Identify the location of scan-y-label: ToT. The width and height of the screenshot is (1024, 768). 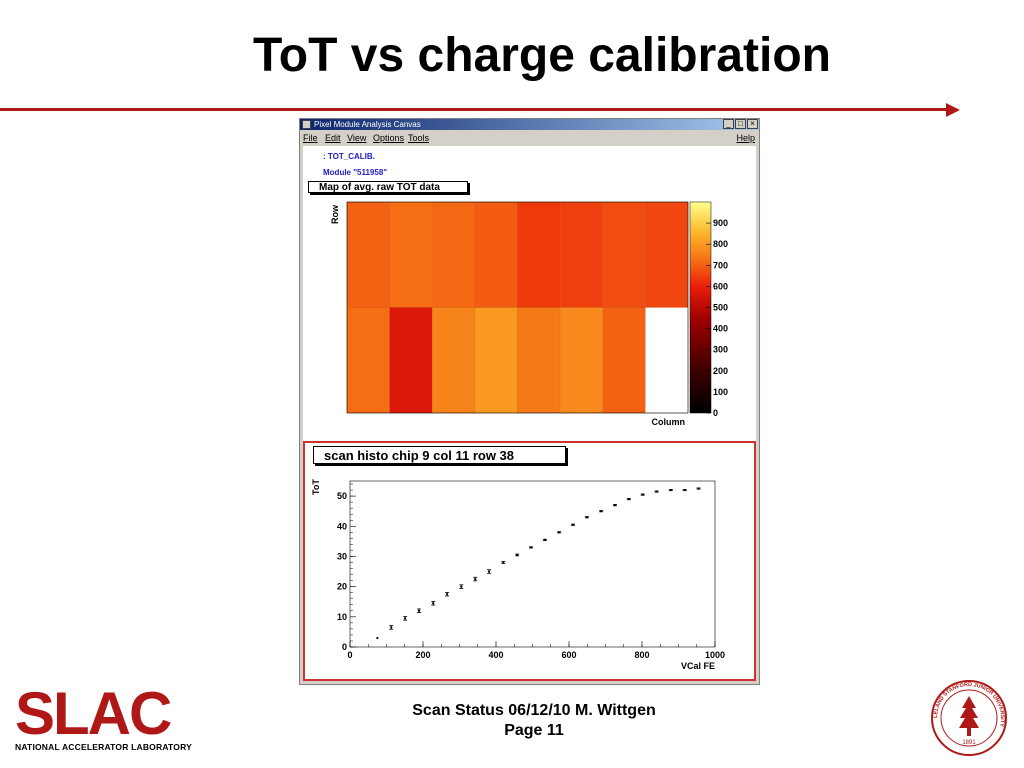
(316, 487).